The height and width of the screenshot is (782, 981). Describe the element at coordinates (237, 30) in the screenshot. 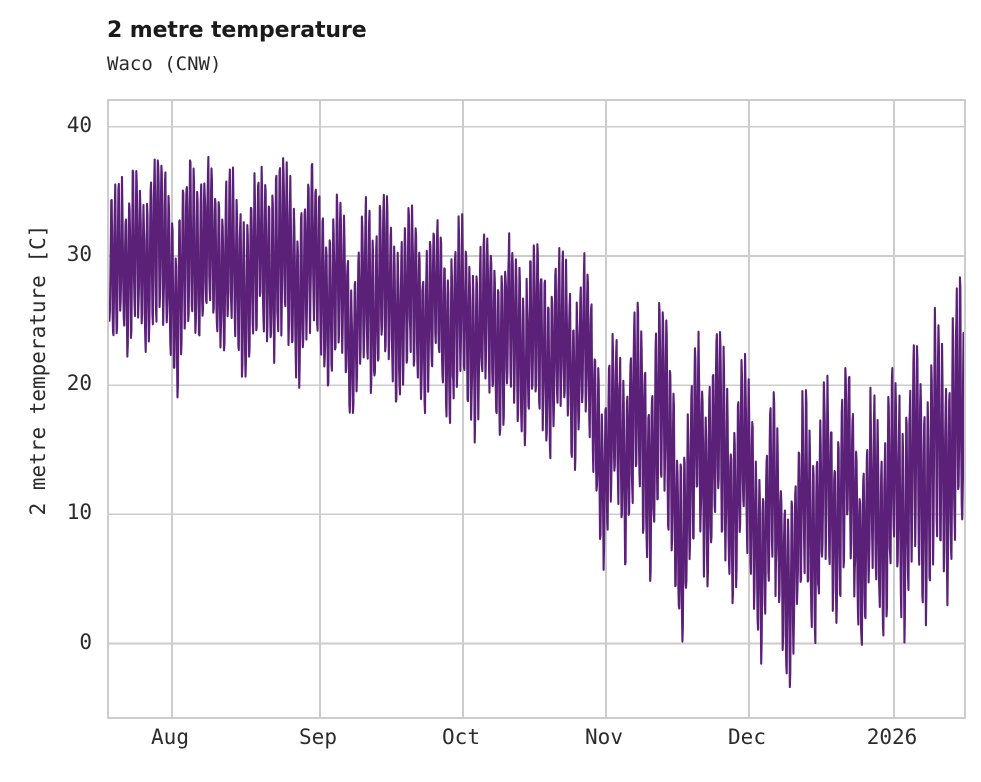

I see `chart-title: 2 metre temperature` at that location.